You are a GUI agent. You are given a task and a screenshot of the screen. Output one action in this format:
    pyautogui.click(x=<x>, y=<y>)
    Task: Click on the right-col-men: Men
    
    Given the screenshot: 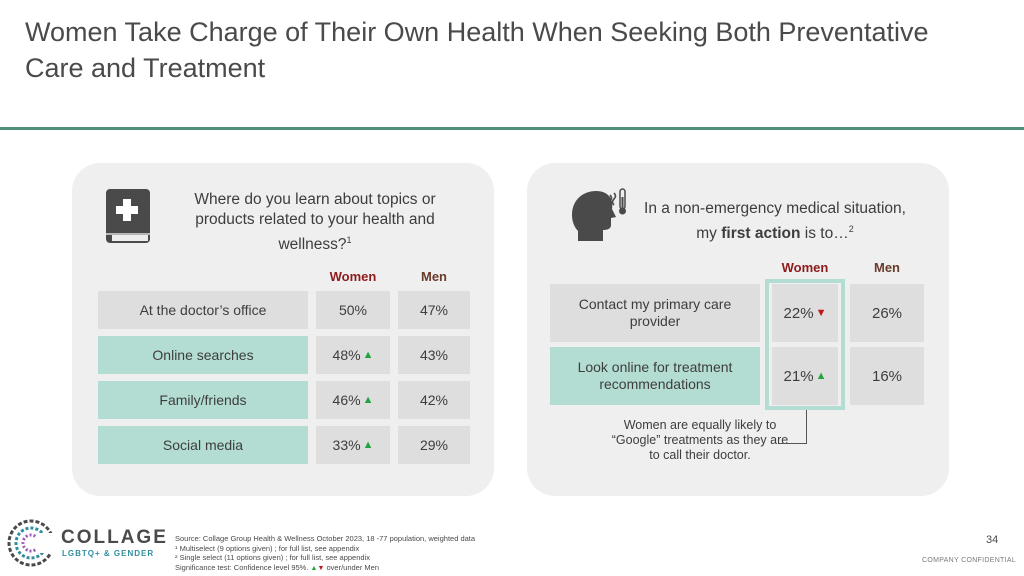 What is the action you would take?
    pyautogui.click(x=887, y=267)
    